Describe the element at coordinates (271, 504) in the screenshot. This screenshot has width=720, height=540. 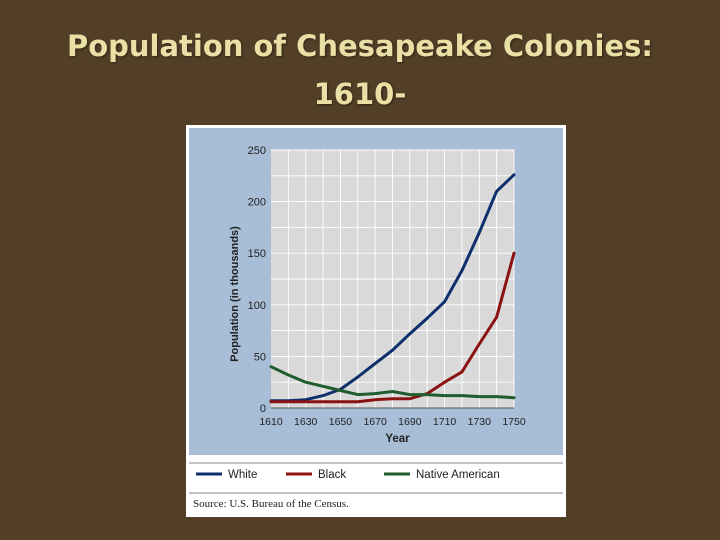
I see `source-note: Source: U.S. Bureau of the Census.` at that location.